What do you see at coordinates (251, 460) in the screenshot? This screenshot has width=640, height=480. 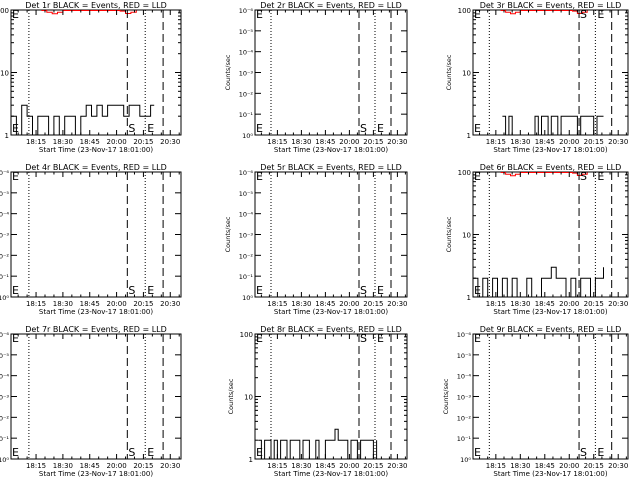 I see `y-tick-label: 1` at bounding box center [251, 460].